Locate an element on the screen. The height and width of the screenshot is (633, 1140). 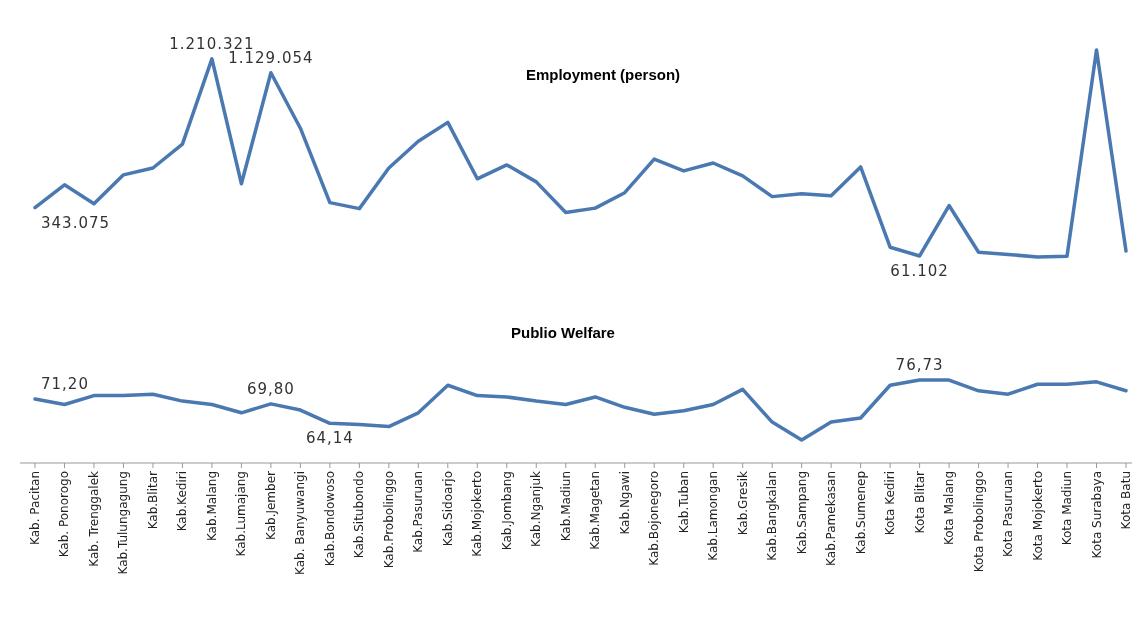
x-tick-label: Kota Madiun is located at coordinates (1067, 508).